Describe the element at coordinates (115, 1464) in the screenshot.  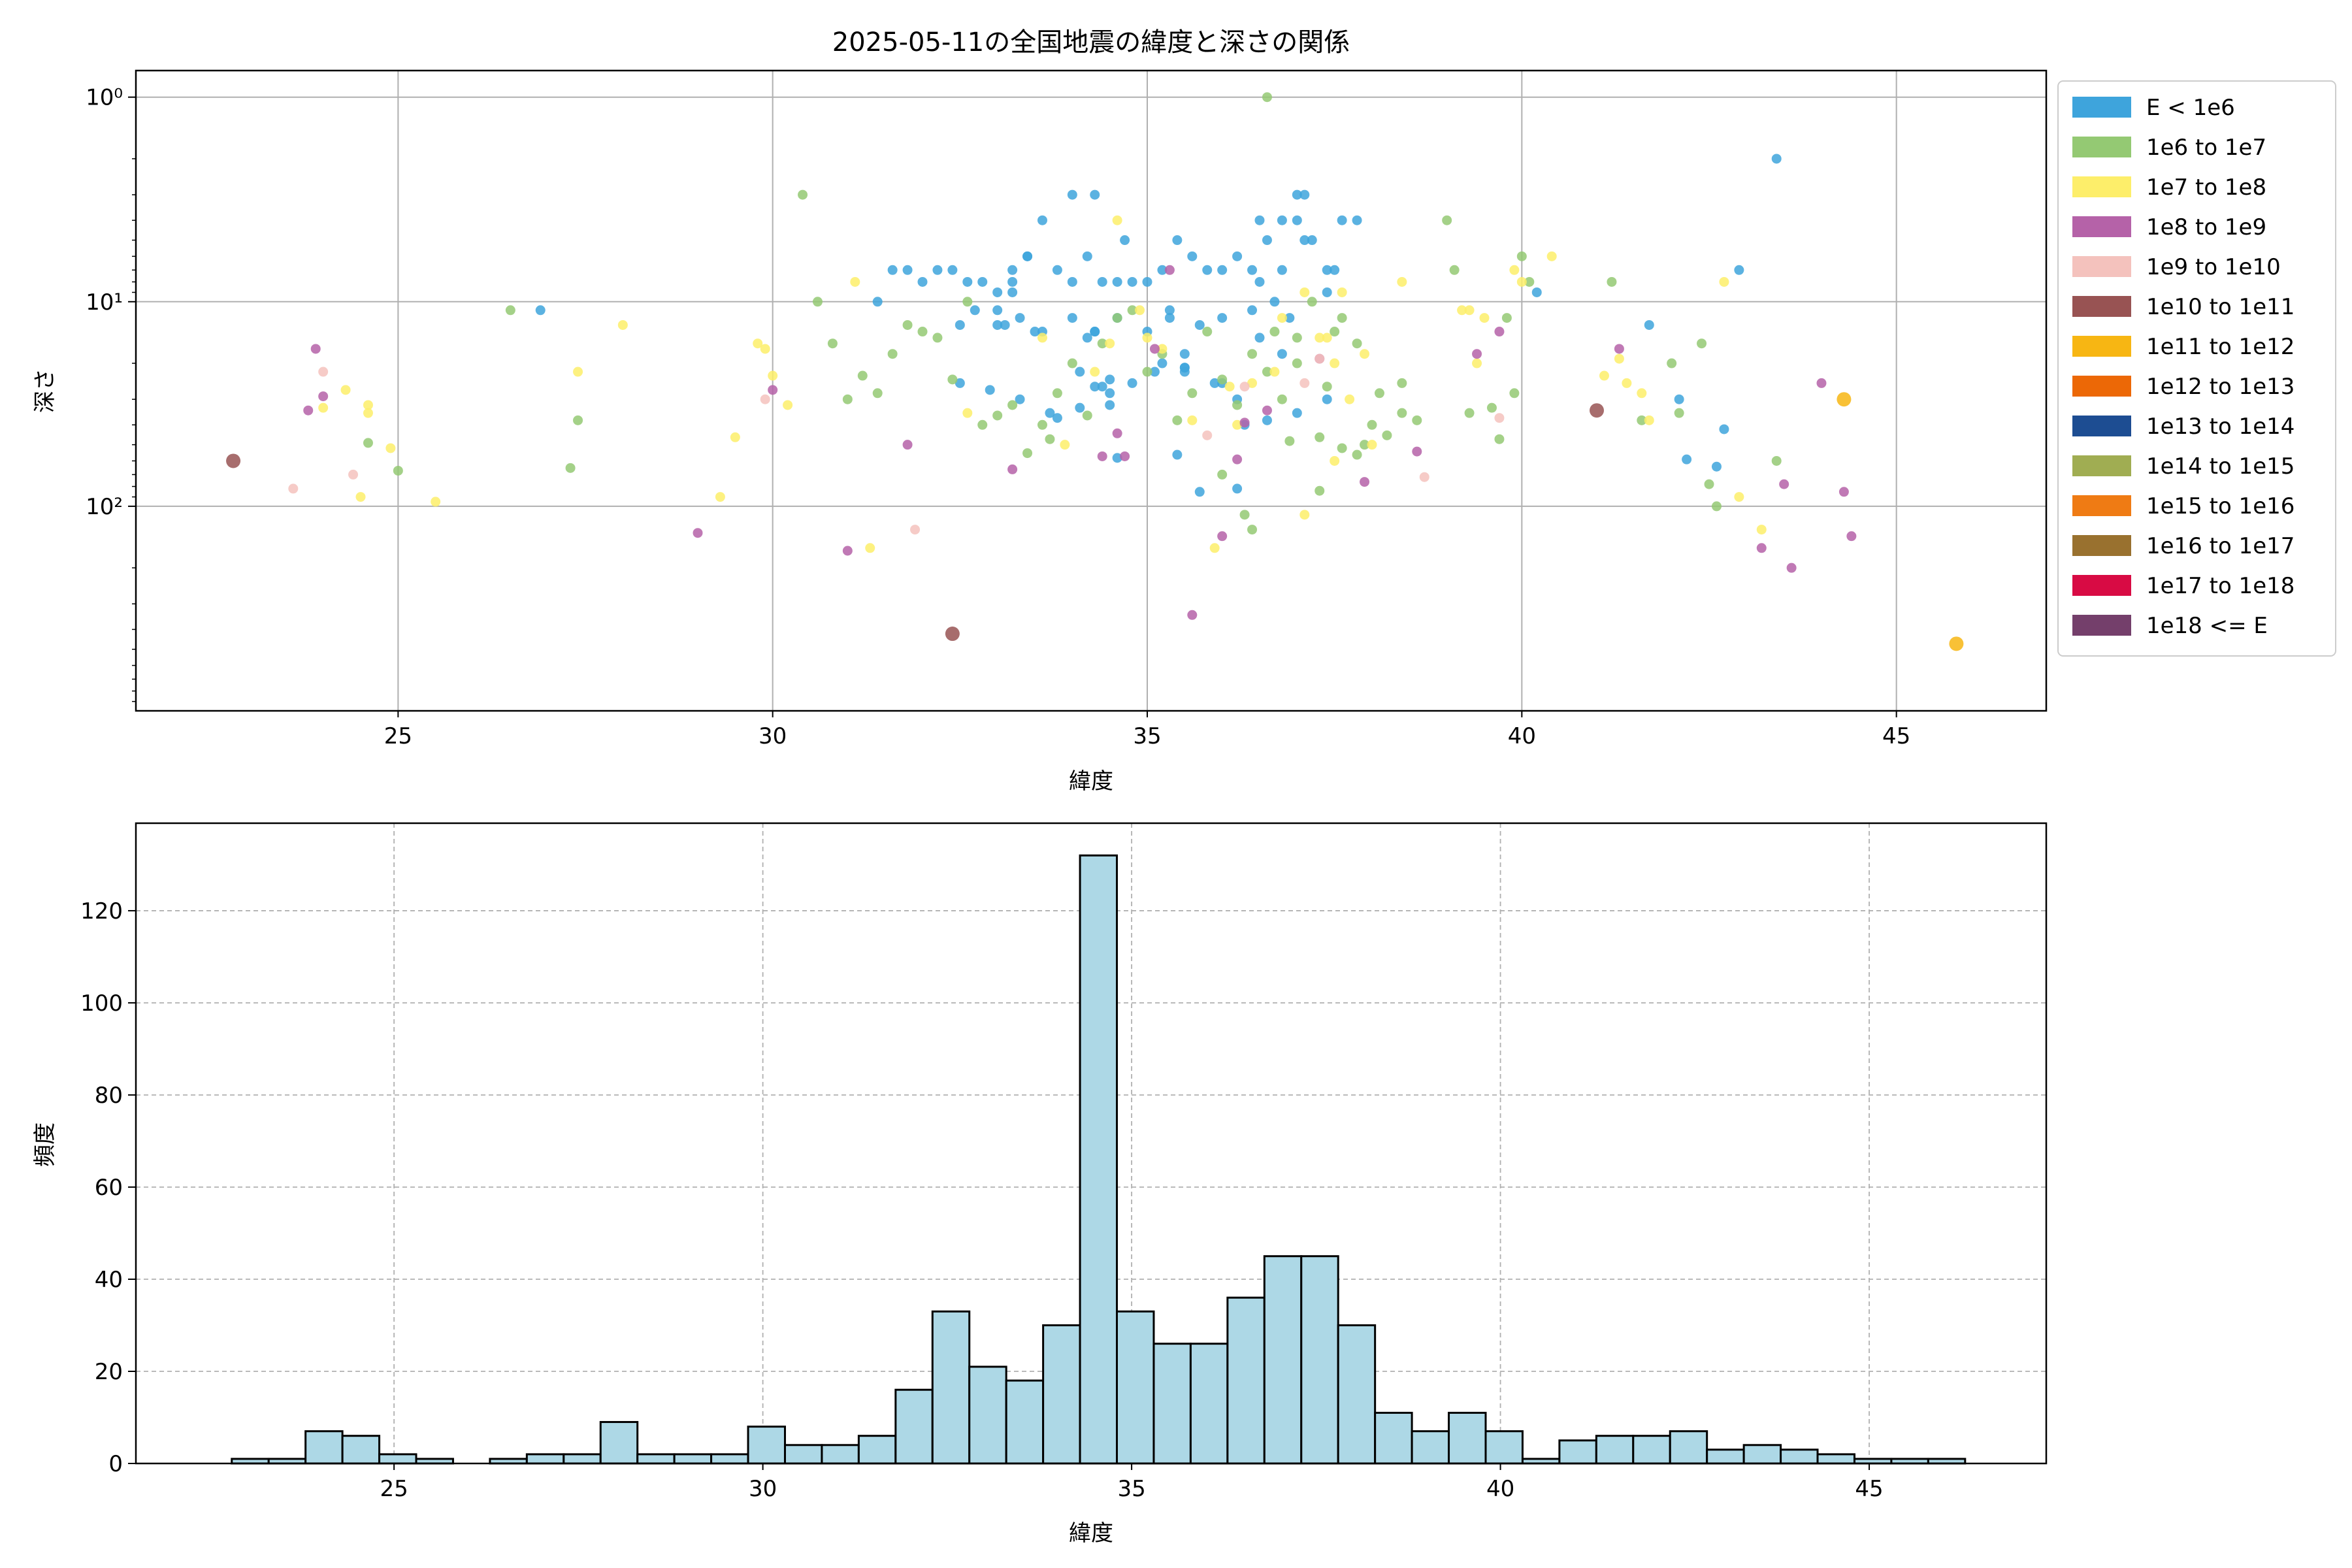
I see `histogram-y-tick-label: 0` at that location.